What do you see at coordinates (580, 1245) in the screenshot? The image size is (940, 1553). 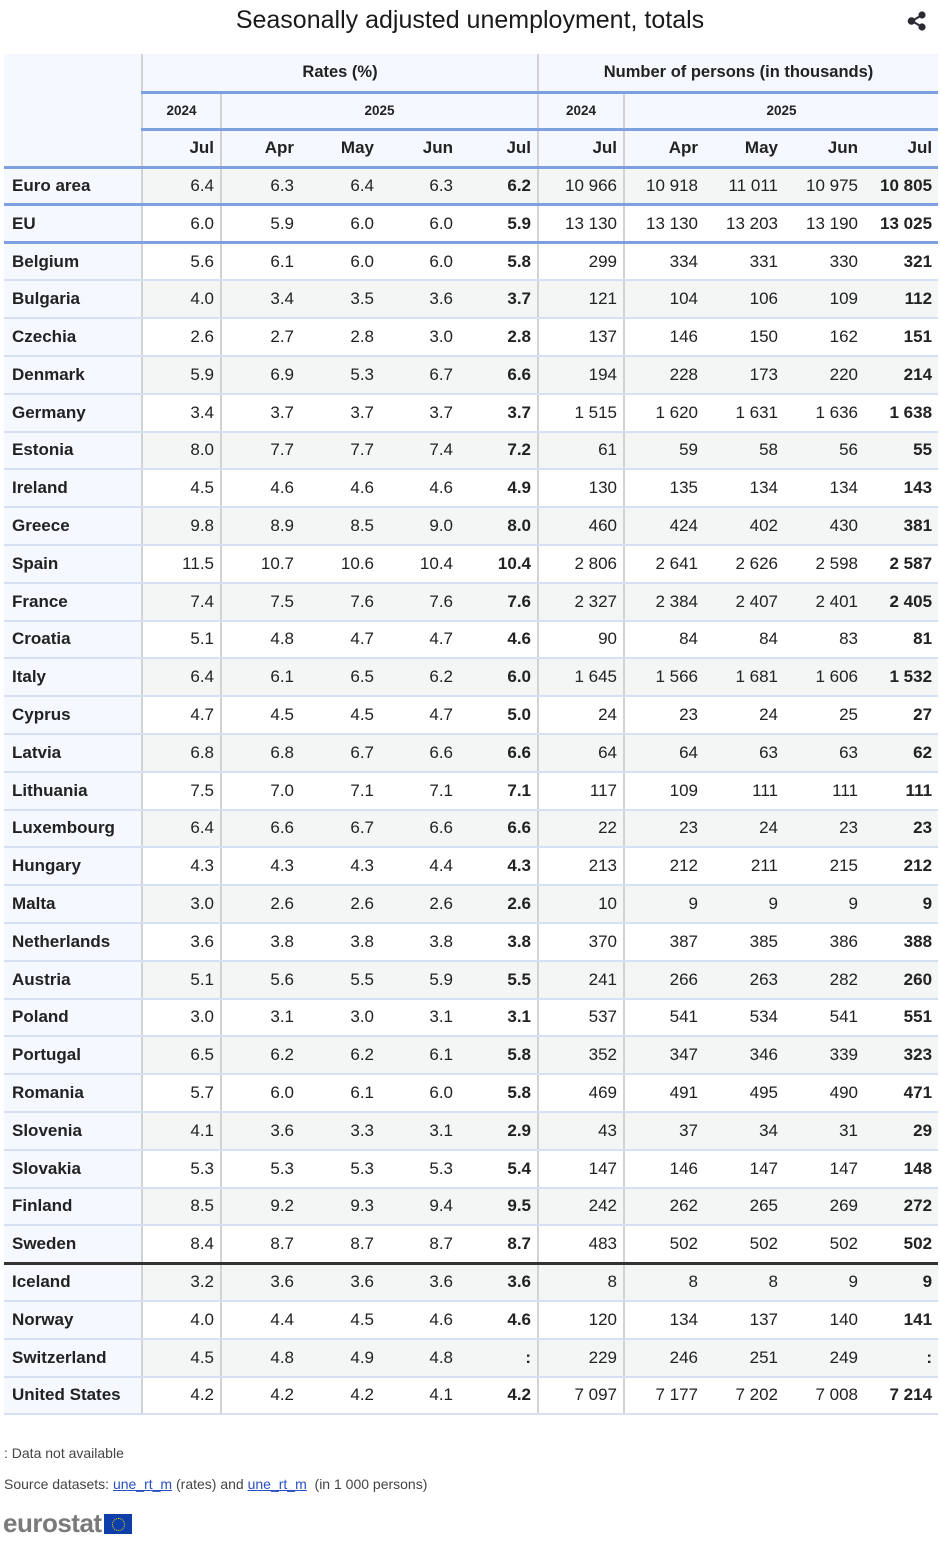 I see `persons-cell: 483` at bounding box center [580, 1245].